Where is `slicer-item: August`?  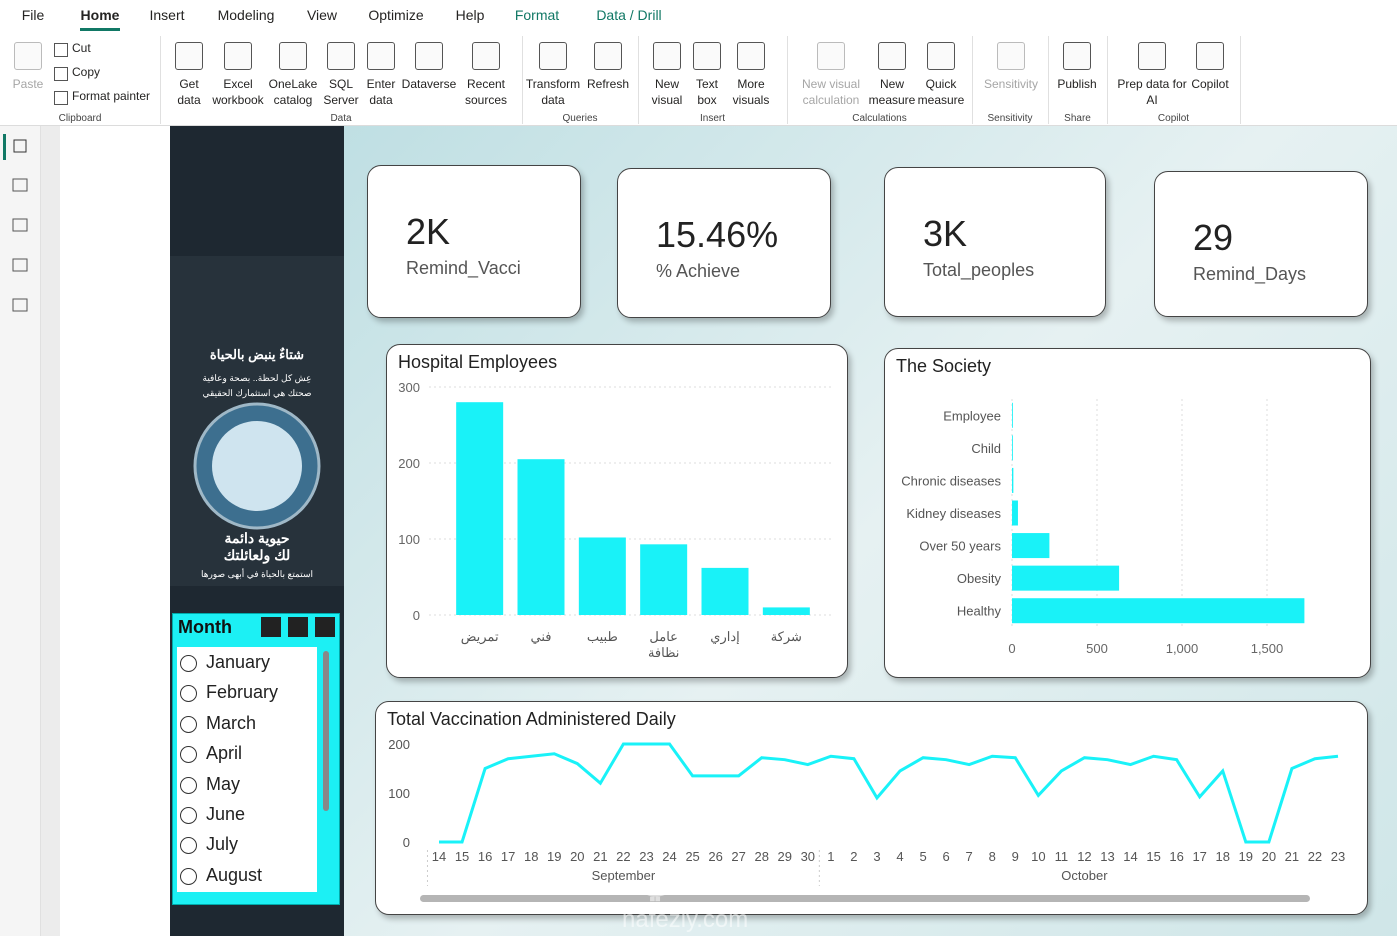
slicer-item: August is located at coordinates (234, 874).